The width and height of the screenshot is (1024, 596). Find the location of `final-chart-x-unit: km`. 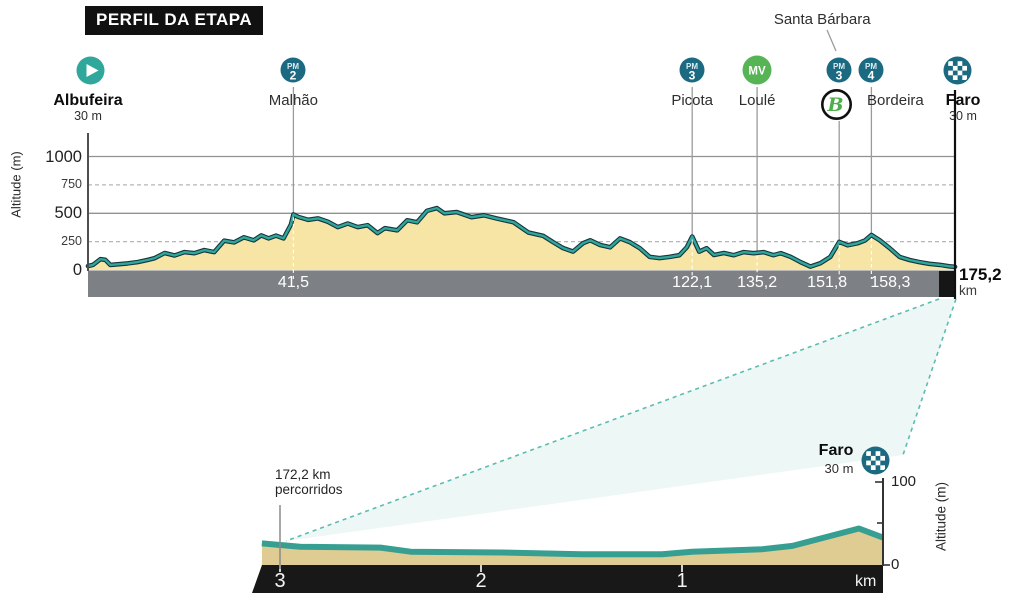

final-chart-x-unit: km is located at coordinates (866, 581).